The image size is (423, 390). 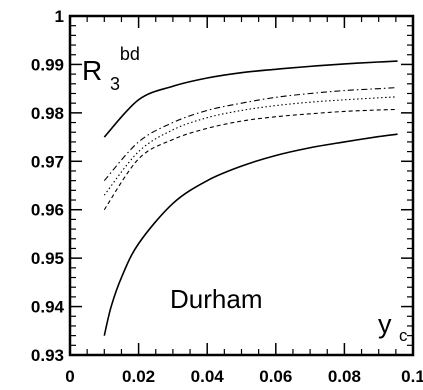 What do you see at coordinates (47, 210) in the screenshot?
I see `y-tick-label: 0.96` at bounding box center [47, 210].